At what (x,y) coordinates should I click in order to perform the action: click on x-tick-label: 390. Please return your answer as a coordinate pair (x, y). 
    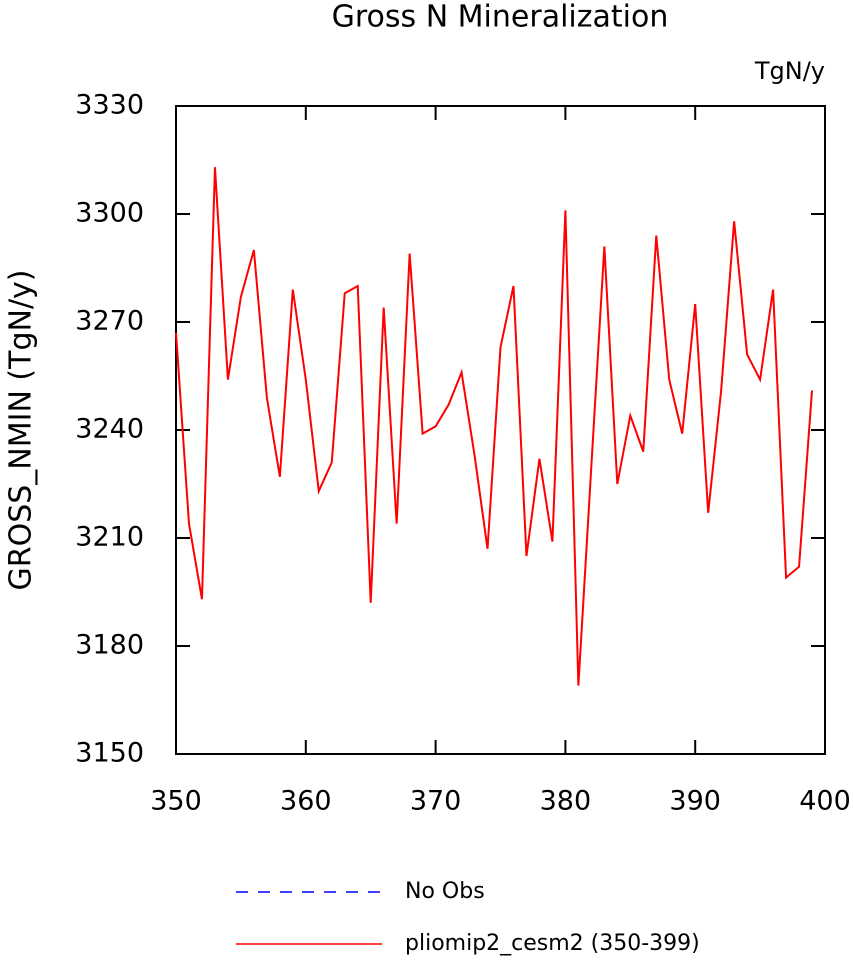
    Looking at the image, I should click on (695, 801).